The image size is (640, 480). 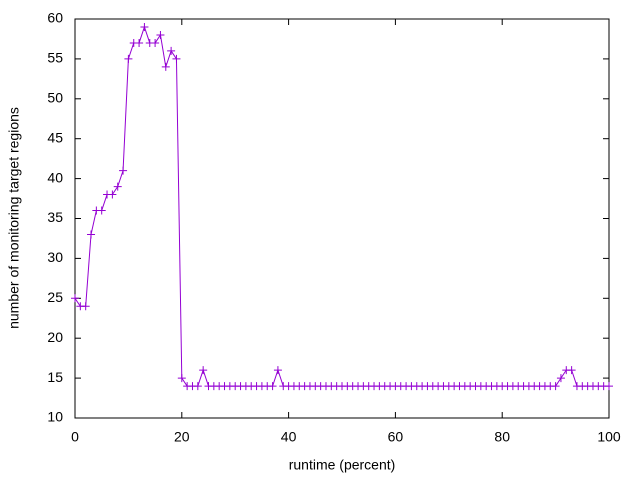 What do you see at coordinates (55, 337) in the screenshot?
I see `y-tick-label: 20` at bounding box center [55, 337].